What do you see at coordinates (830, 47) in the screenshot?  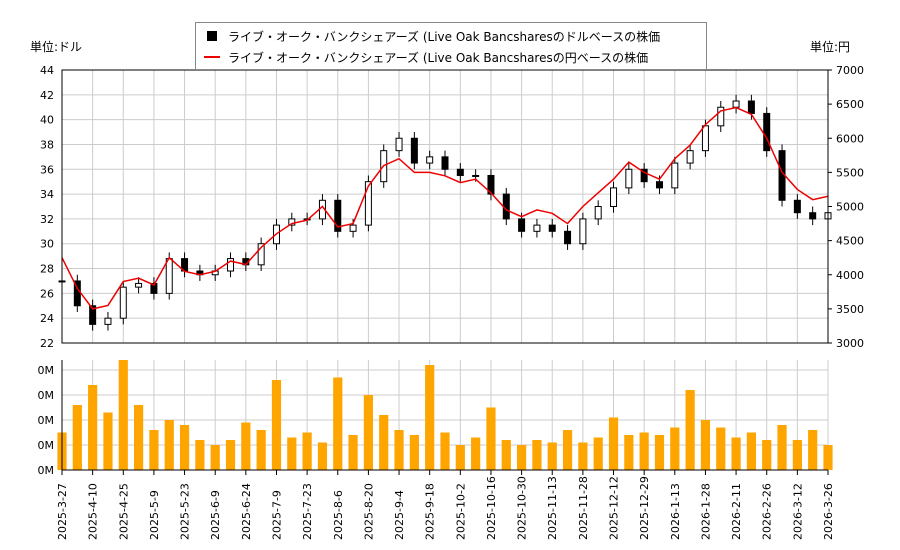 I see `right-unit-label: 単位:円` at bounding box center [830, 47].